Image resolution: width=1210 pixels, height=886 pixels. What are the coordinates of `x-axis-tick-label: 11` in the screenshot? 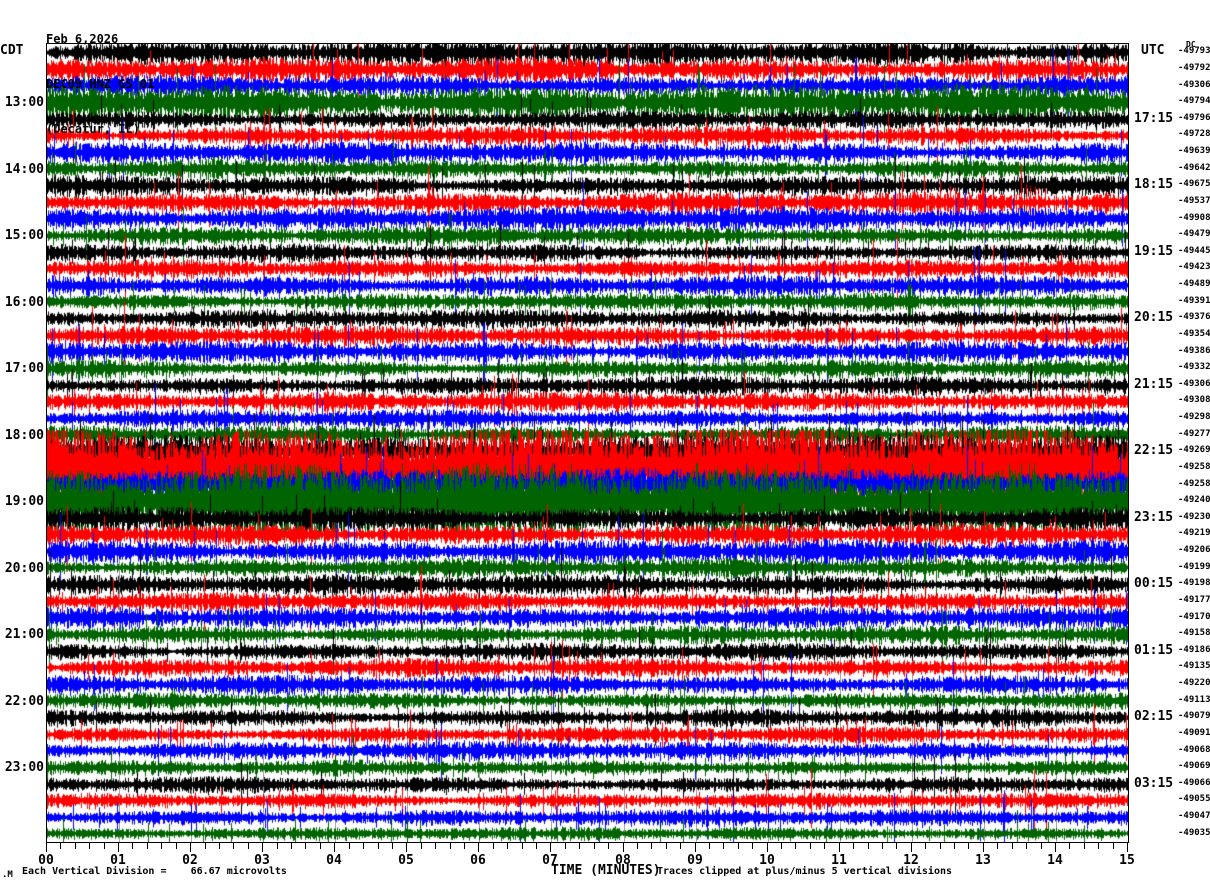 It's located at (839, 860).